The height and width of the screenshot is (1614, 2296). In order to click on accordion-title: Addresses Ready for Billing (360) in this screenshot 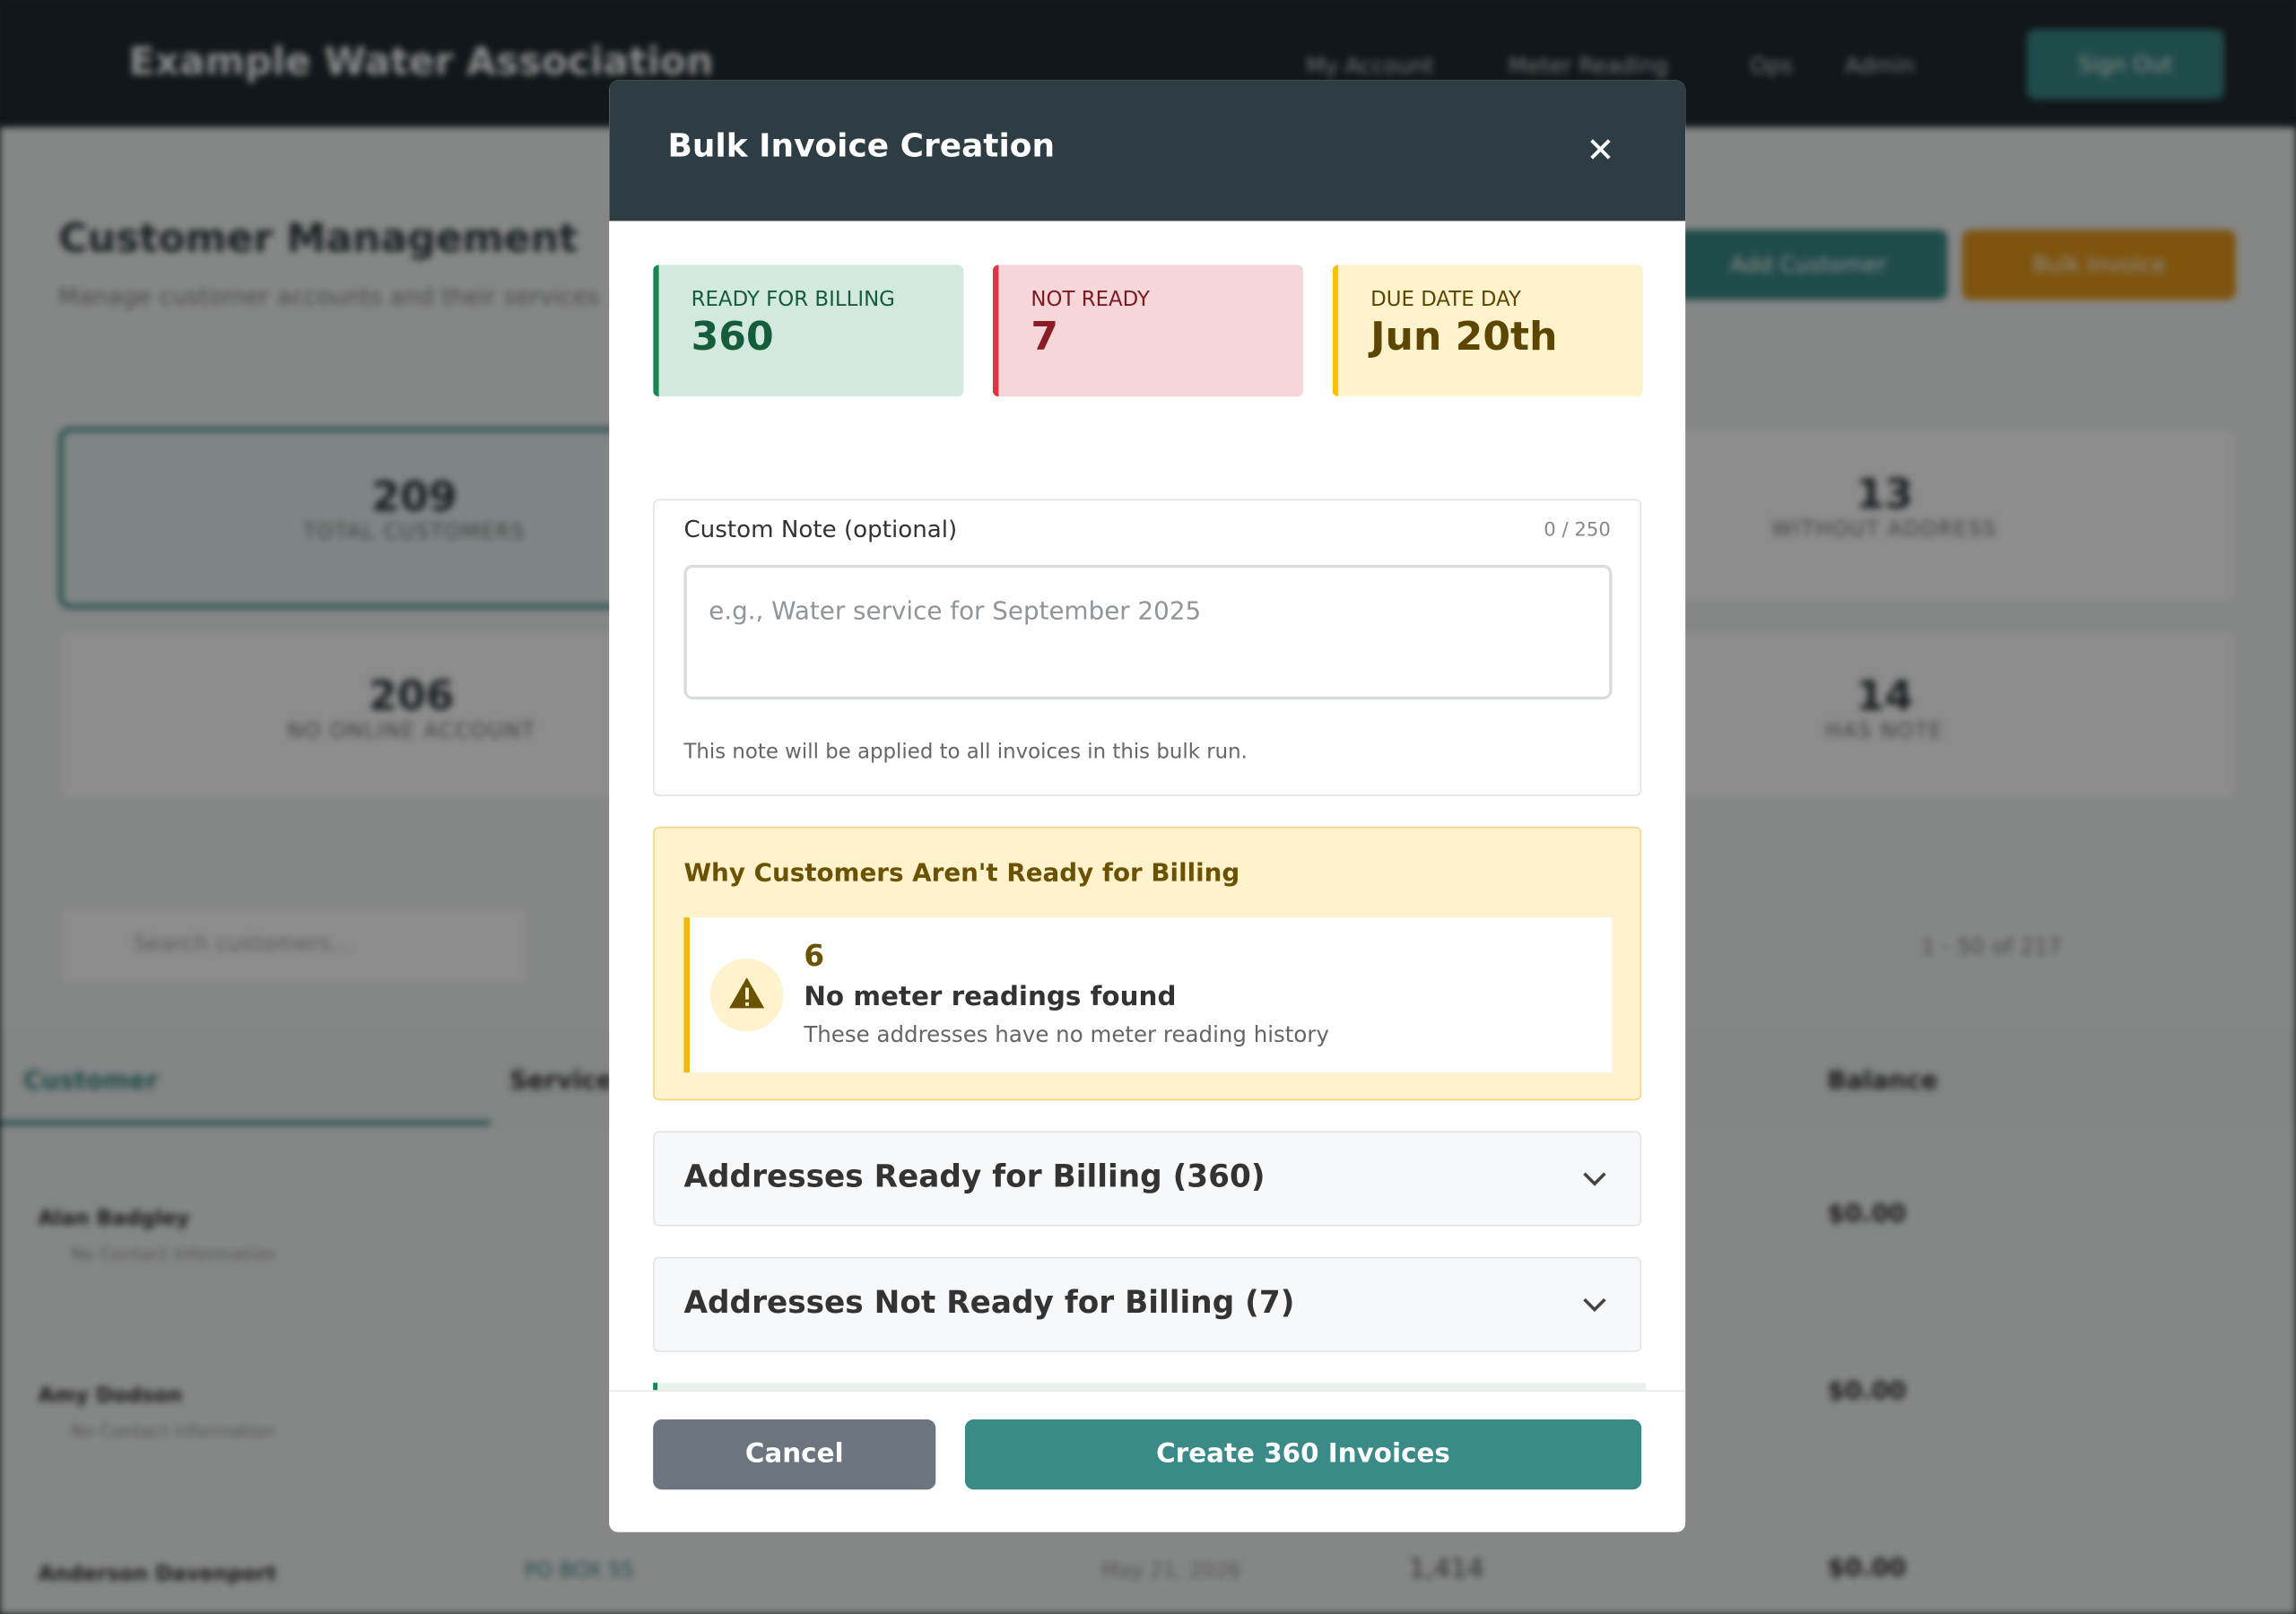, I will do `click(974, 1176)`.